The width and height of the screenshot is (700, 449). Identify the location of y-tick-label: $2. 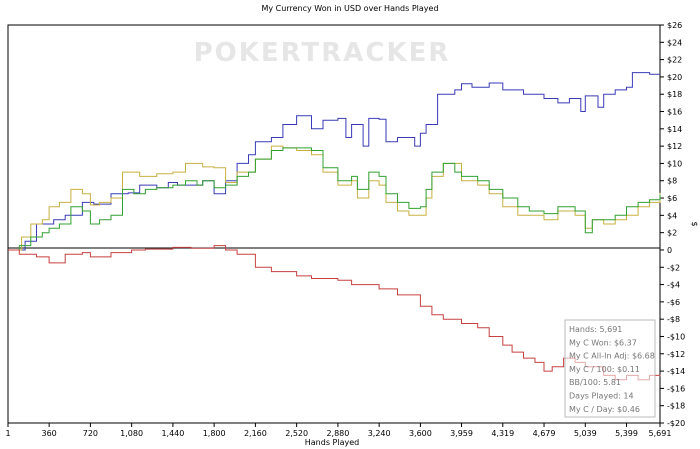
(672, 233).